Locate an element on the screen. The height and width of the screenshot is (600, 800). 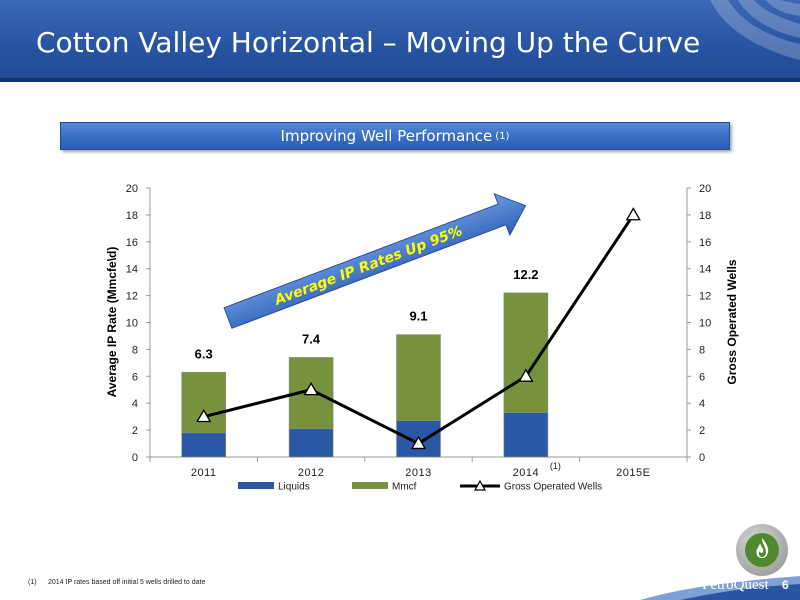
y-tick-label: 2 is located at coordinates (135, 431).